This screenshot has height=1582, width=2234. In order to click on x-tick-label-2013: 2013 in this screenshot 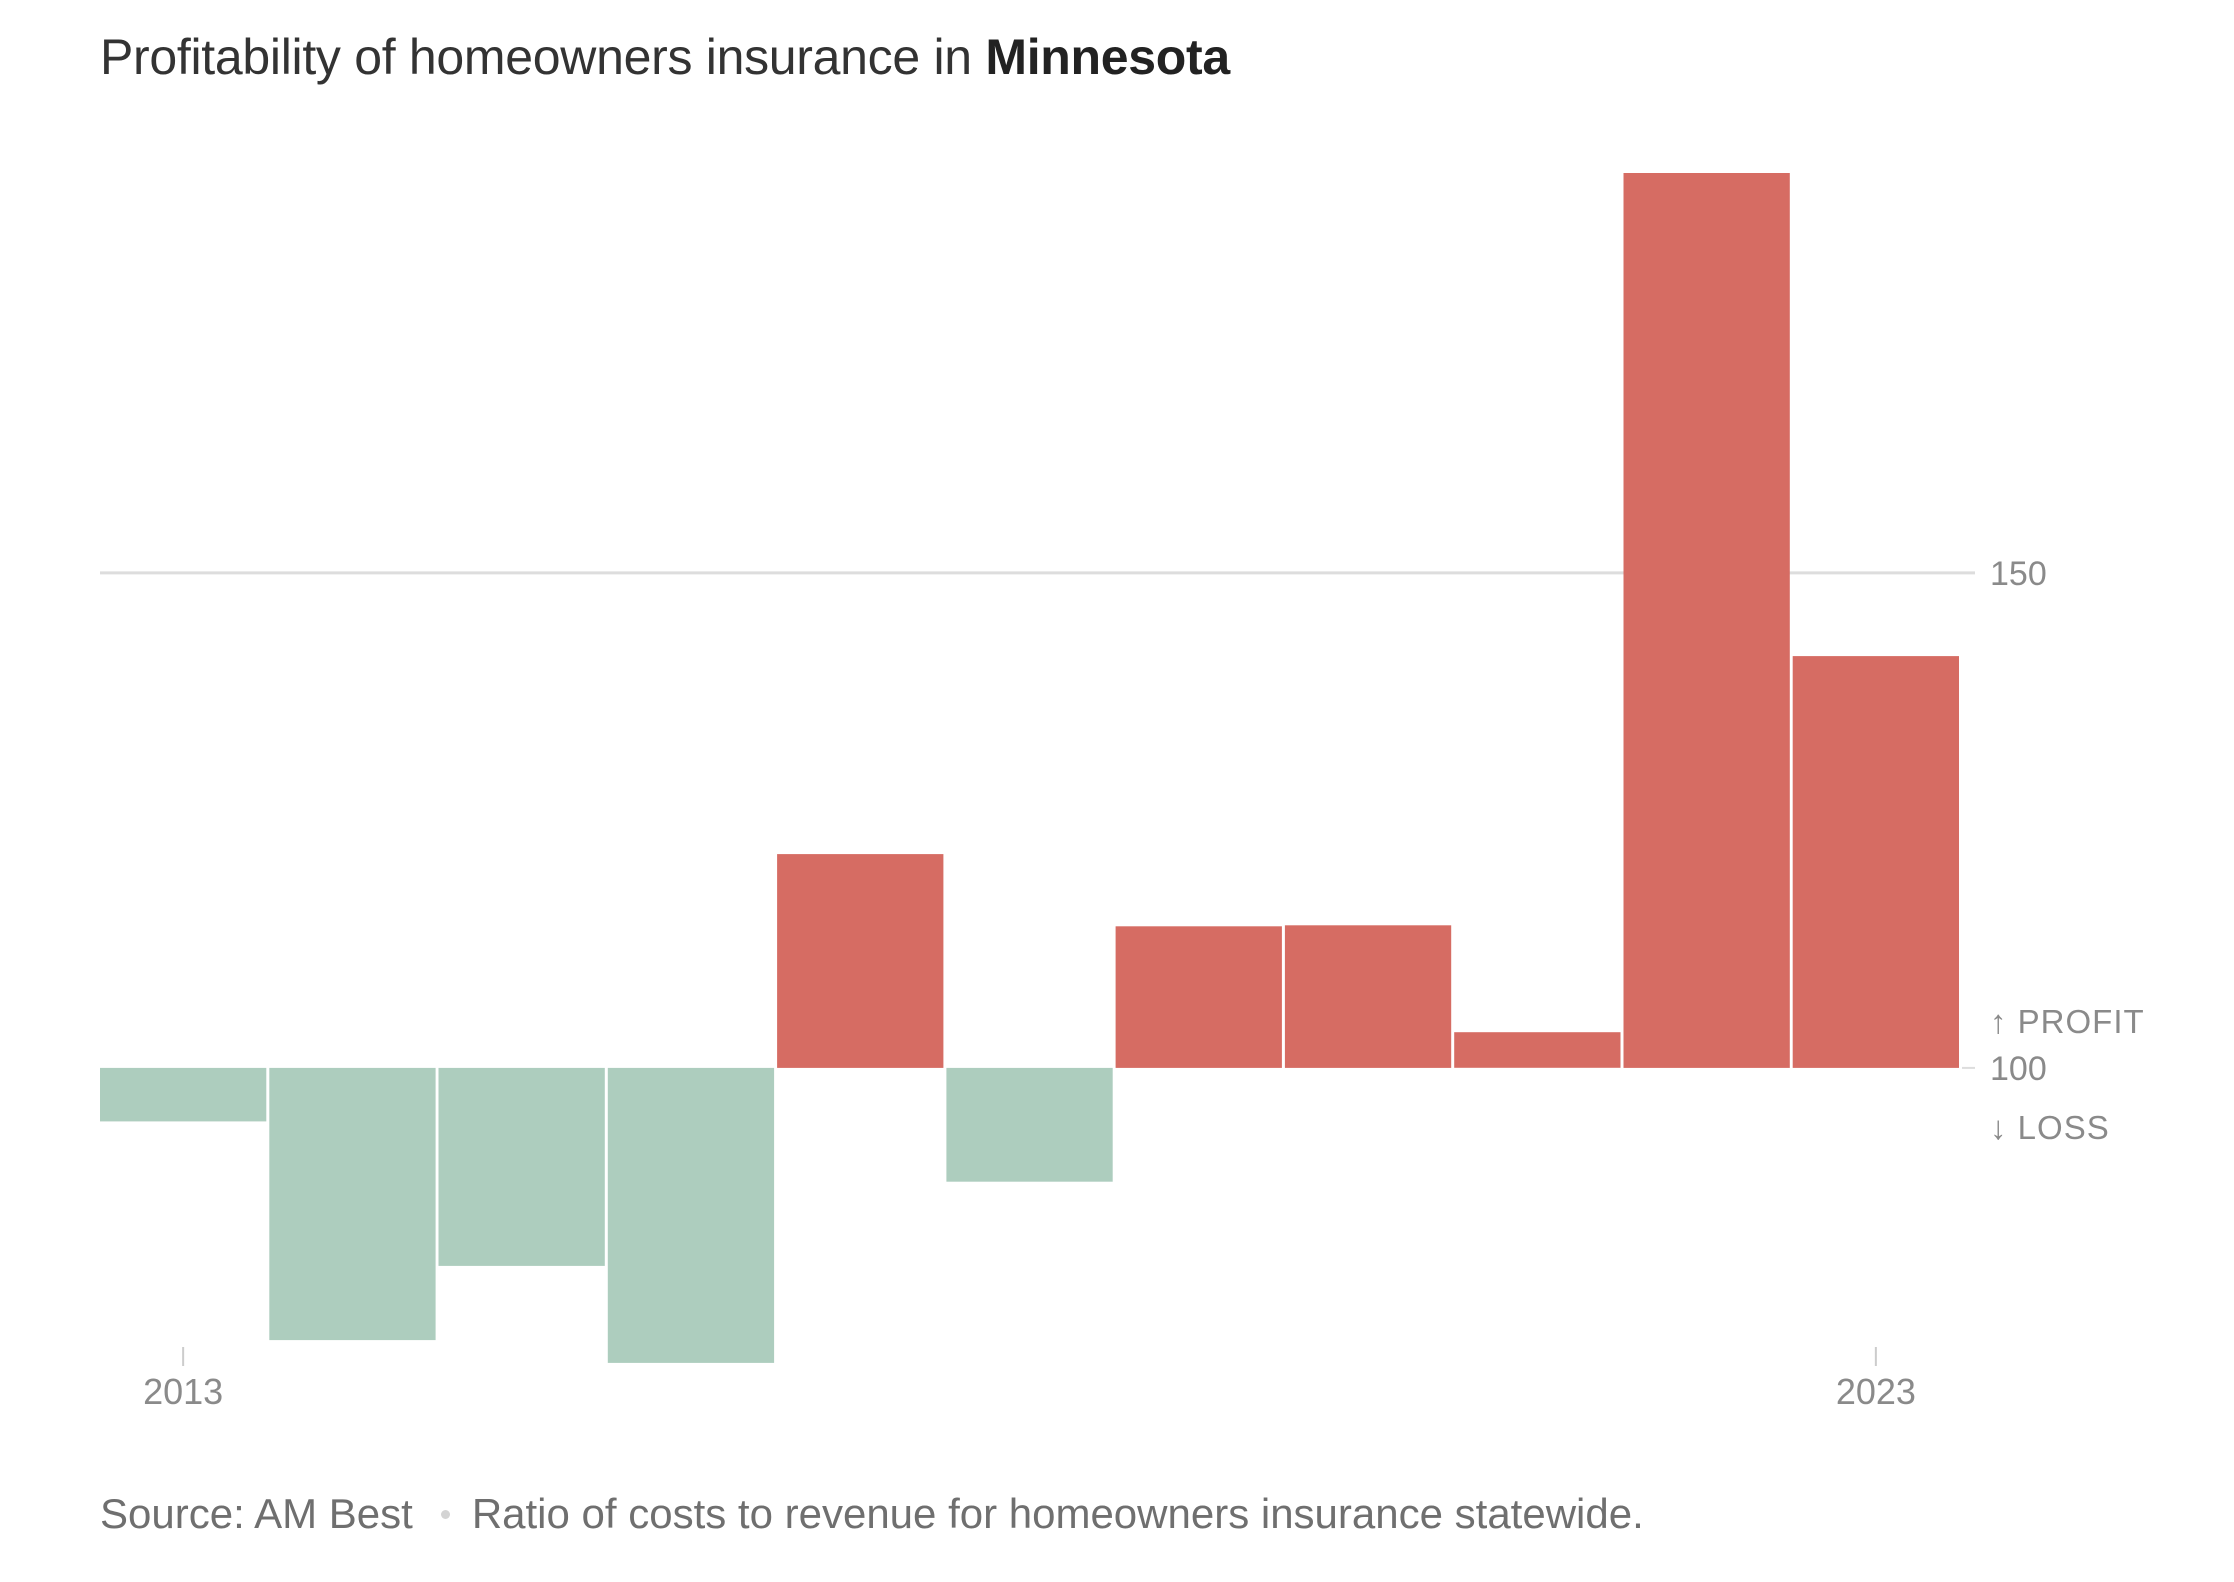, I will do `click(183, 1391)`.